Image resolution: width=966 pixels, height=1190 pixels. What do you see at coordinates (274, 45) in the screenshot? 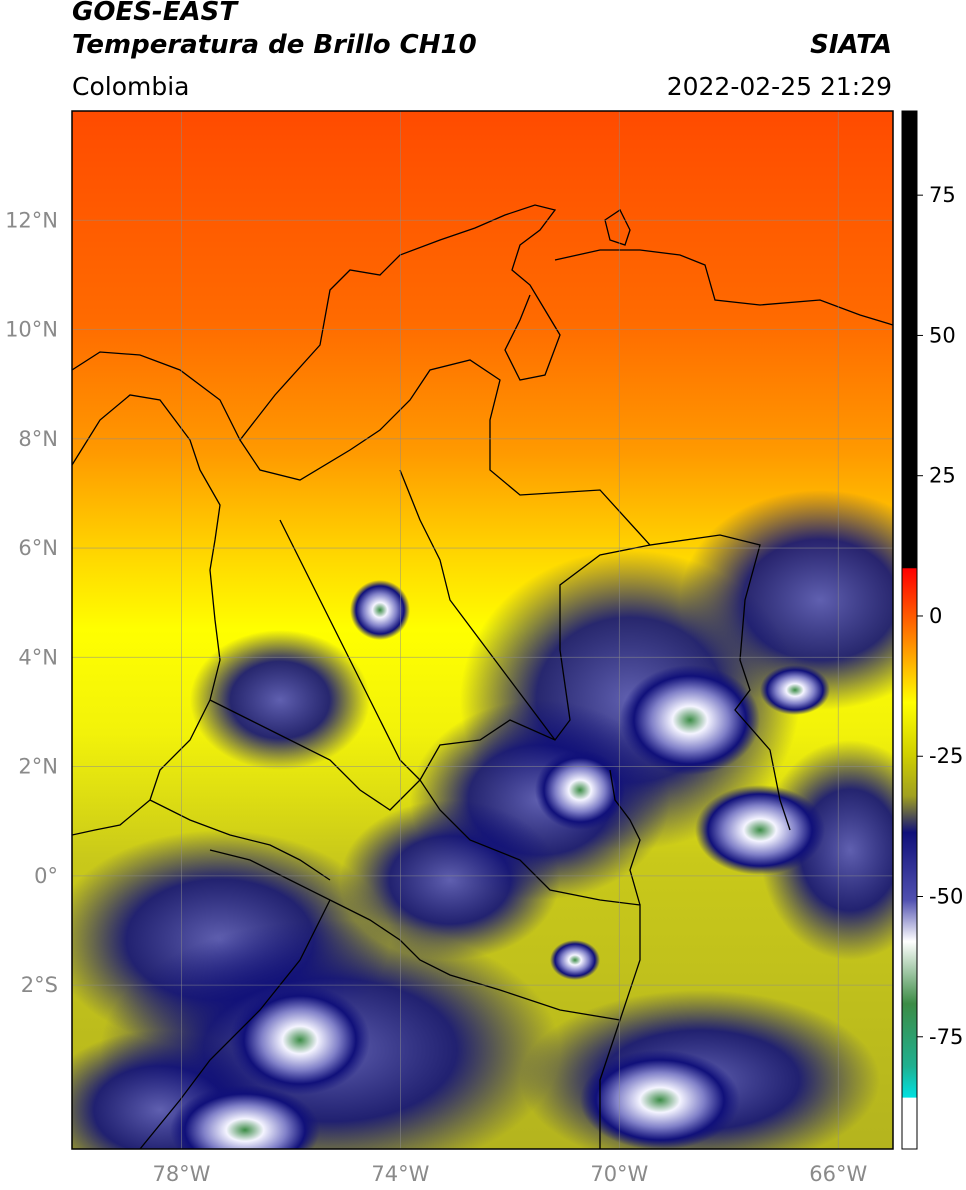
I see `product-title: Temperatura de Brillo CH10` at bounding box center [274, 45].